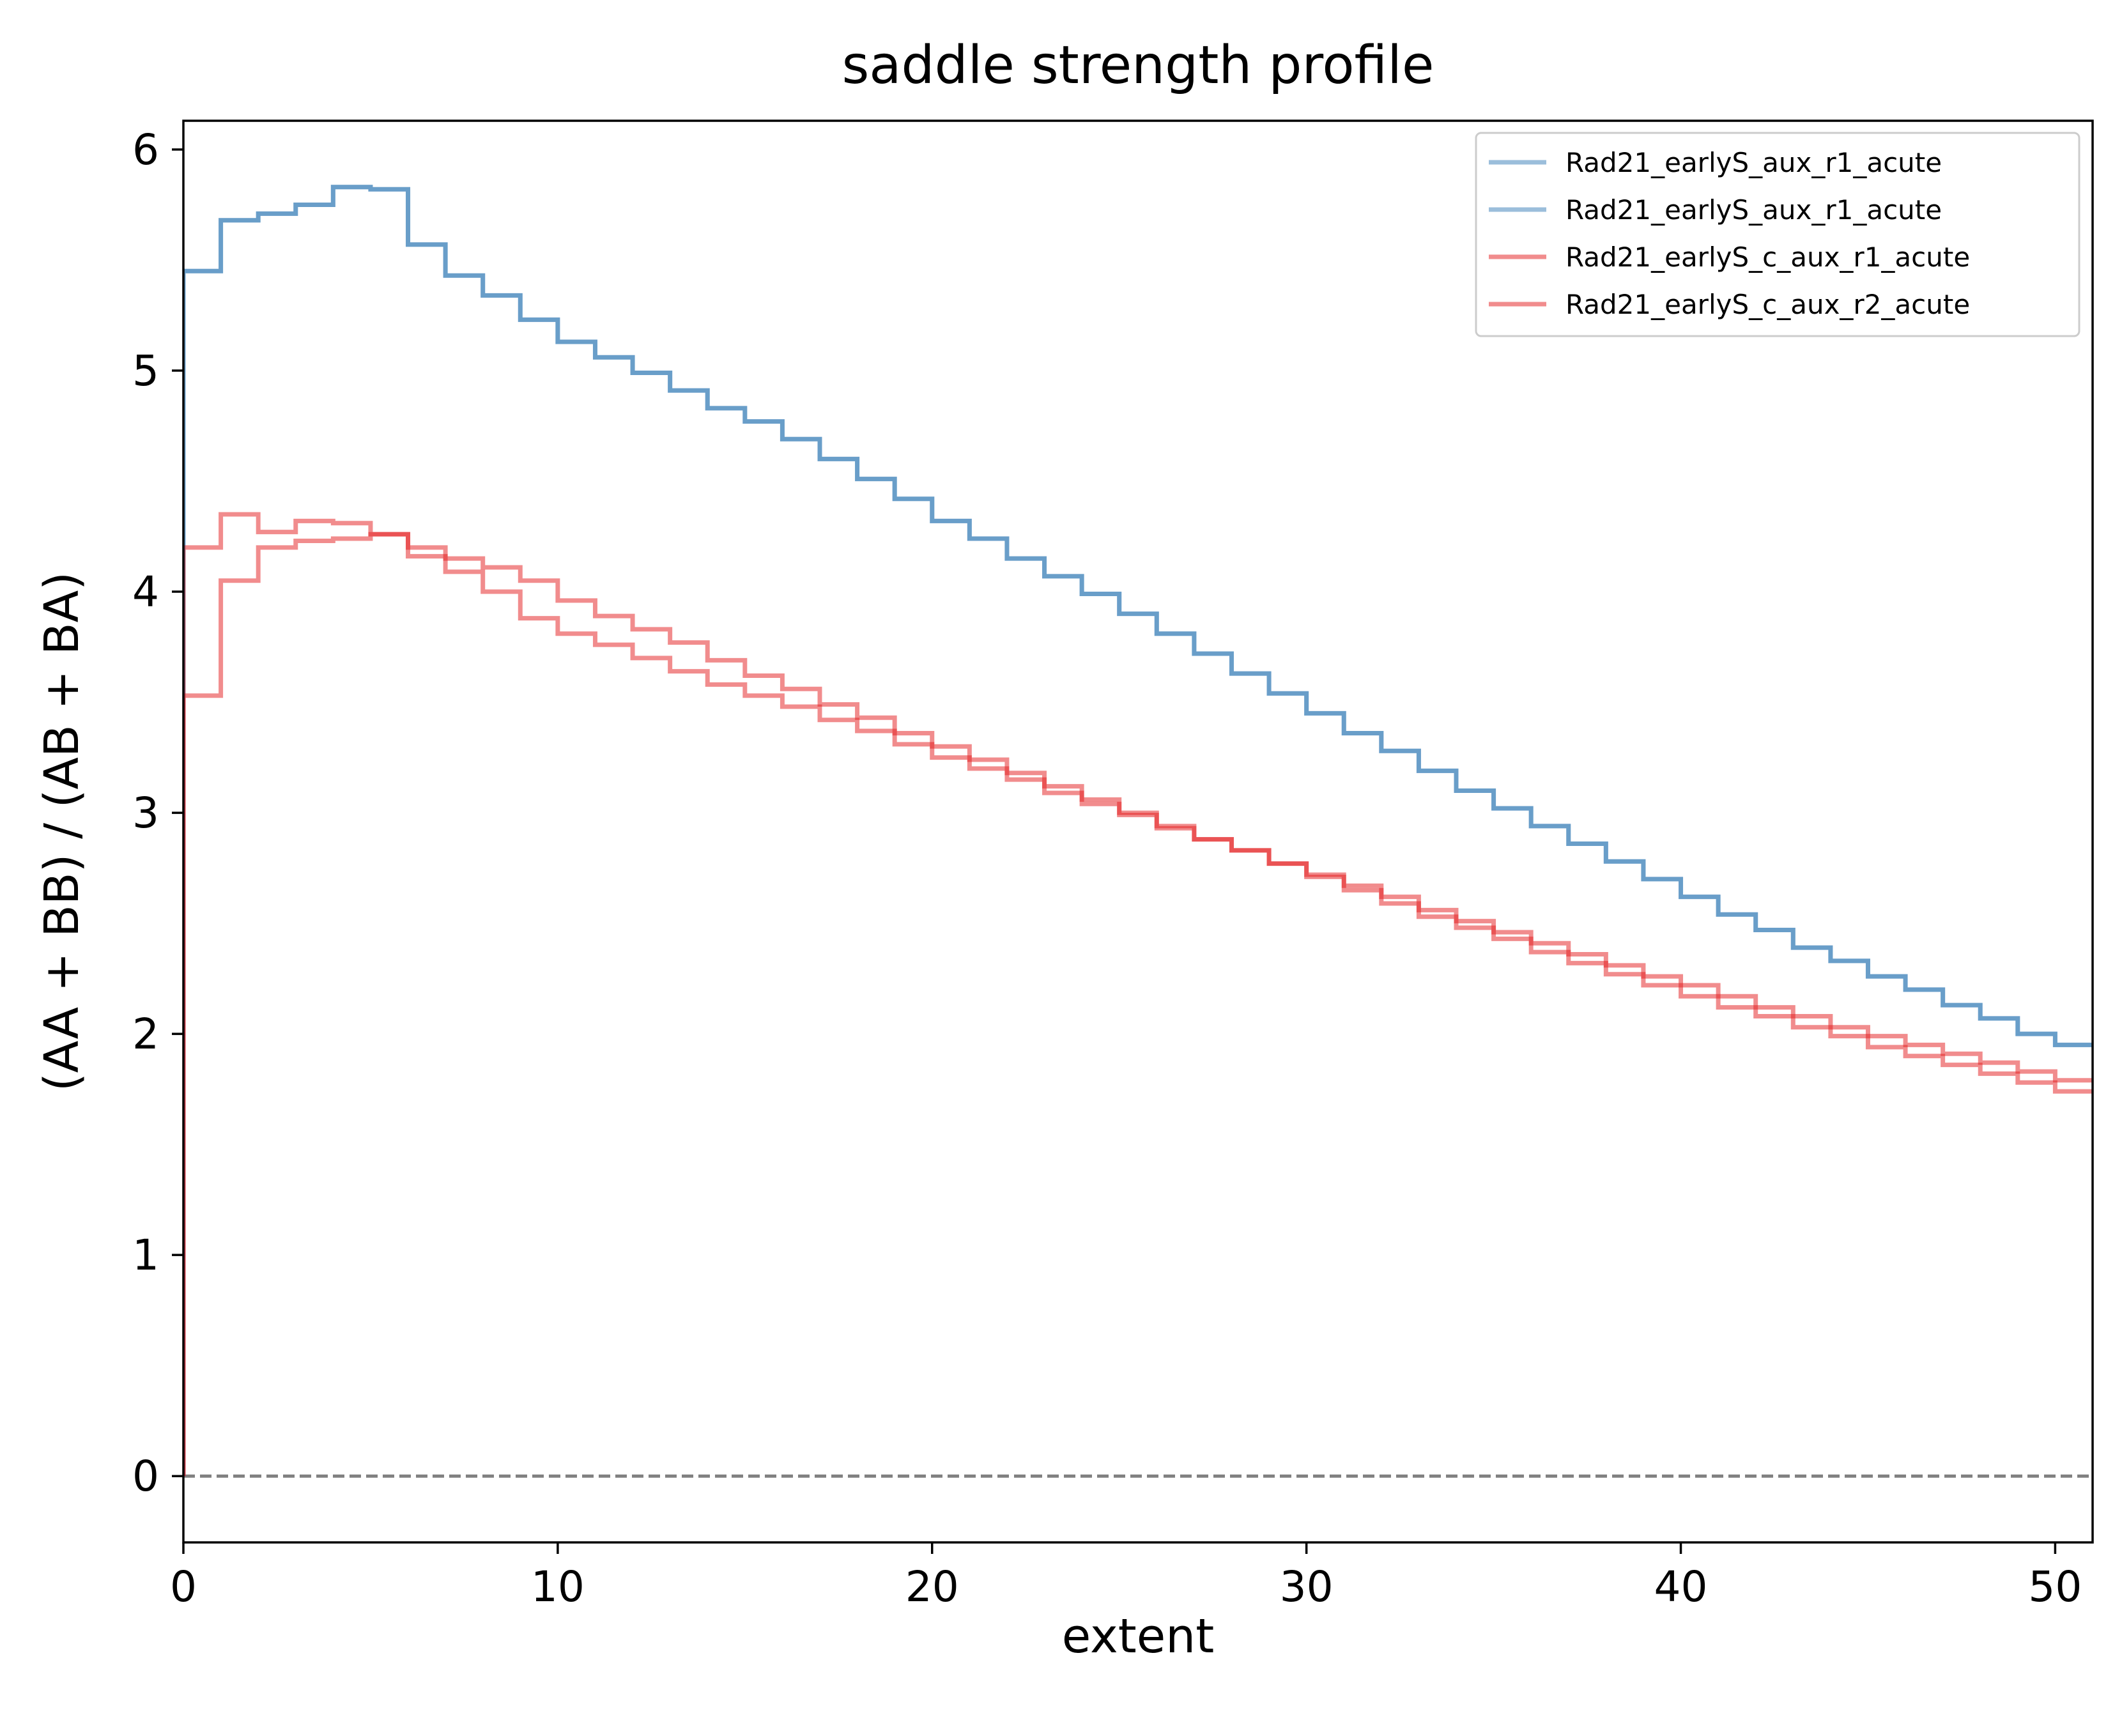  What do you see at coordinates (1681, 1586) in the screenshot?
I see `x-tick-label: 40` at bounding box center [1681, 1586].